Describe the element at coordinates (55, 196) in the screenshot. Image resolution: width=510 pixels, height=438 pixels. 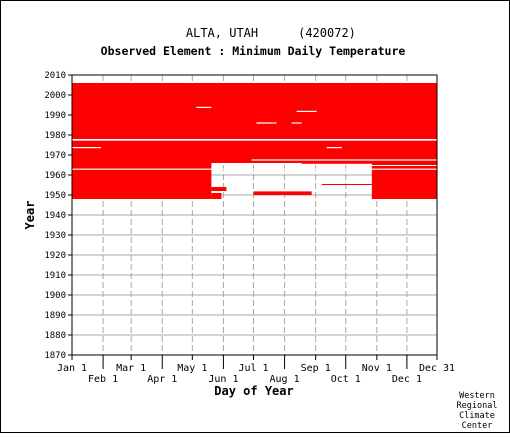
I see `y-tick-label-1950: 1950` at that location.